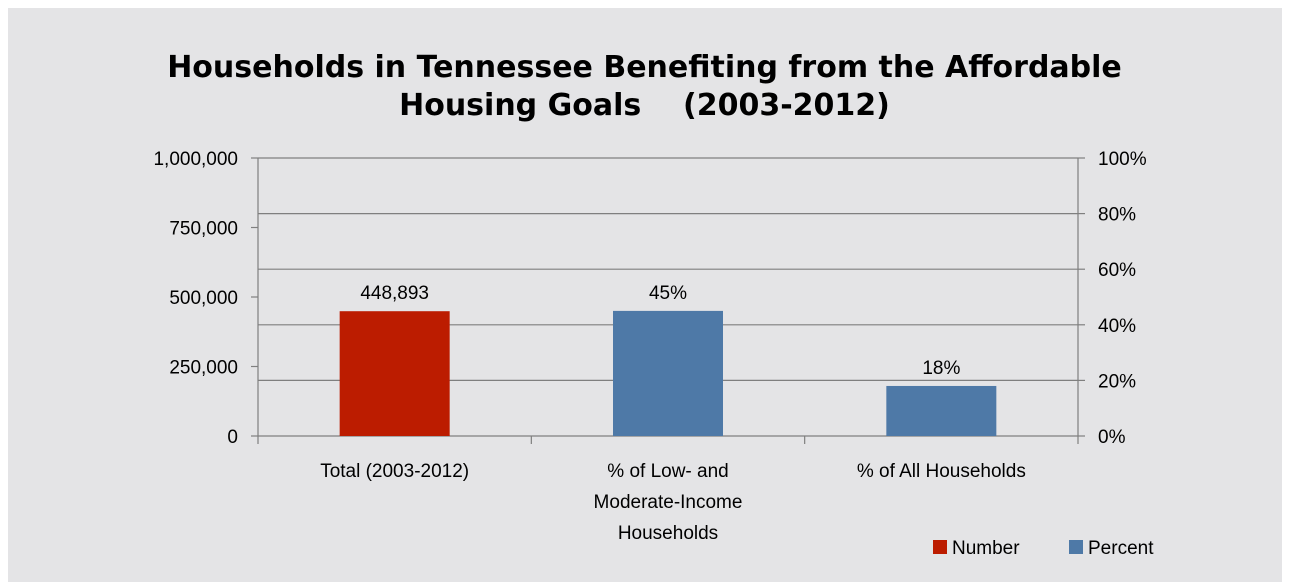  Describe the element at coordinates (394, 293) in the screenshot. I see `data-label-0: 448,893` at that location.